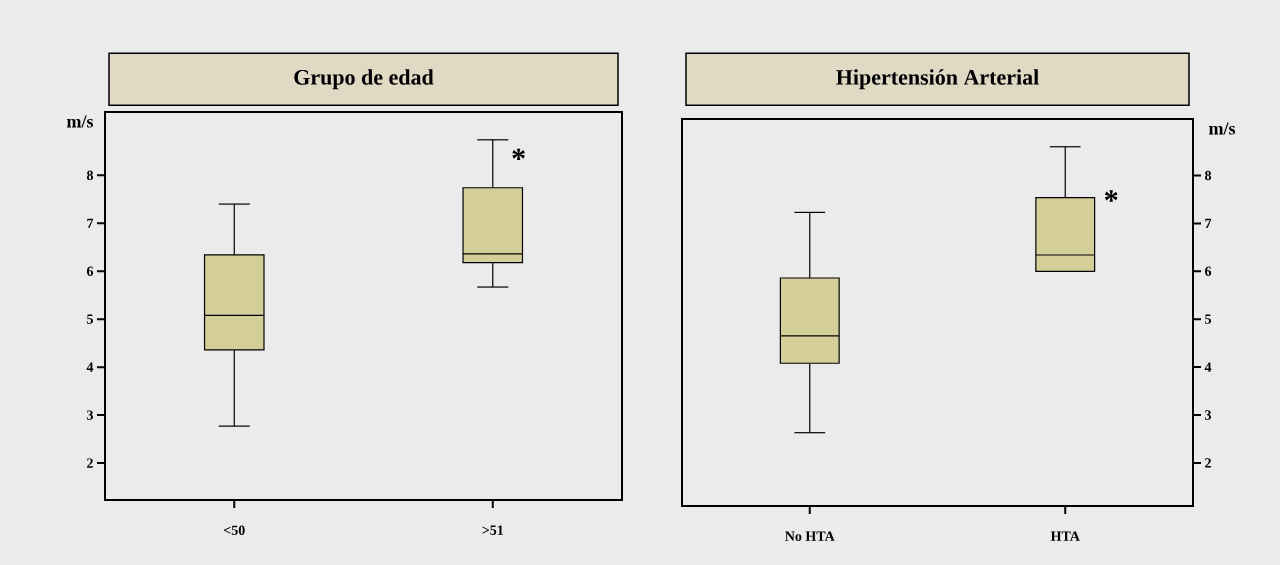 The image size is (1280, 565). What do you see at coordinates (234, 530) in the screenshot?
I see `x-tick-label: <50` at bounding box center [234, 530].